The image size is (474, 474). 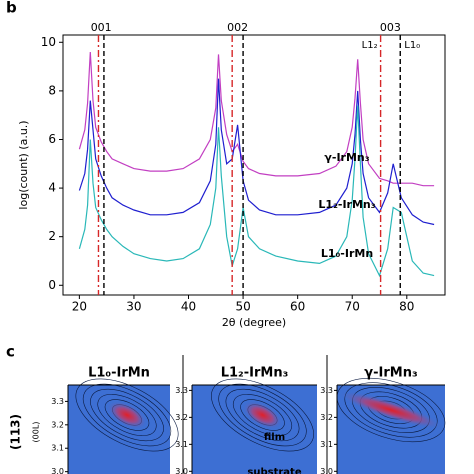 What do you see at coordinates (390, 27) in the screenshot?
I see `peak-label: 003` at bounding box center [390, 27].